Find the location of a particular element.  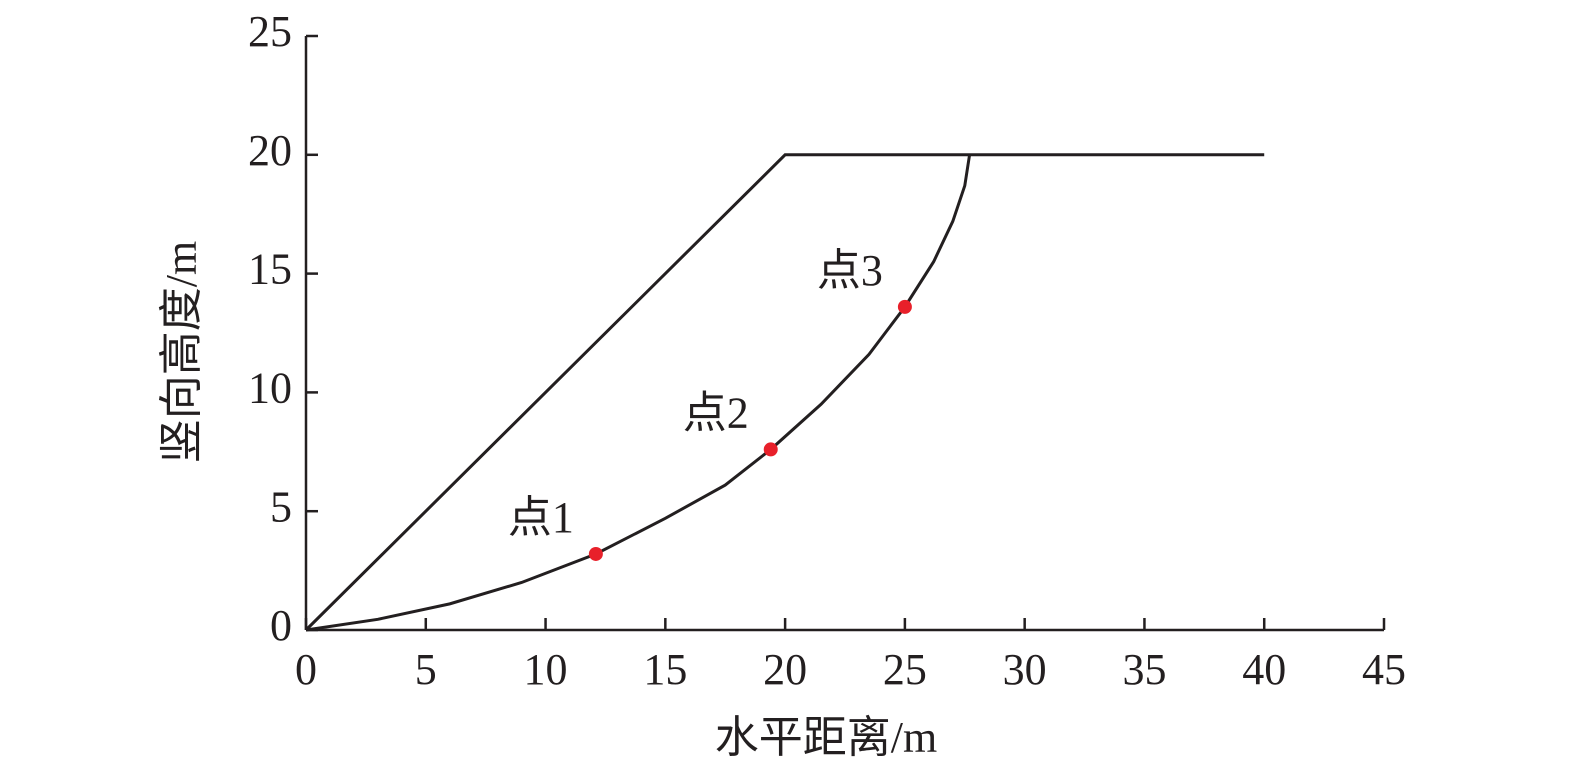

point-label: 点1 is located at coordinates (541, 517).